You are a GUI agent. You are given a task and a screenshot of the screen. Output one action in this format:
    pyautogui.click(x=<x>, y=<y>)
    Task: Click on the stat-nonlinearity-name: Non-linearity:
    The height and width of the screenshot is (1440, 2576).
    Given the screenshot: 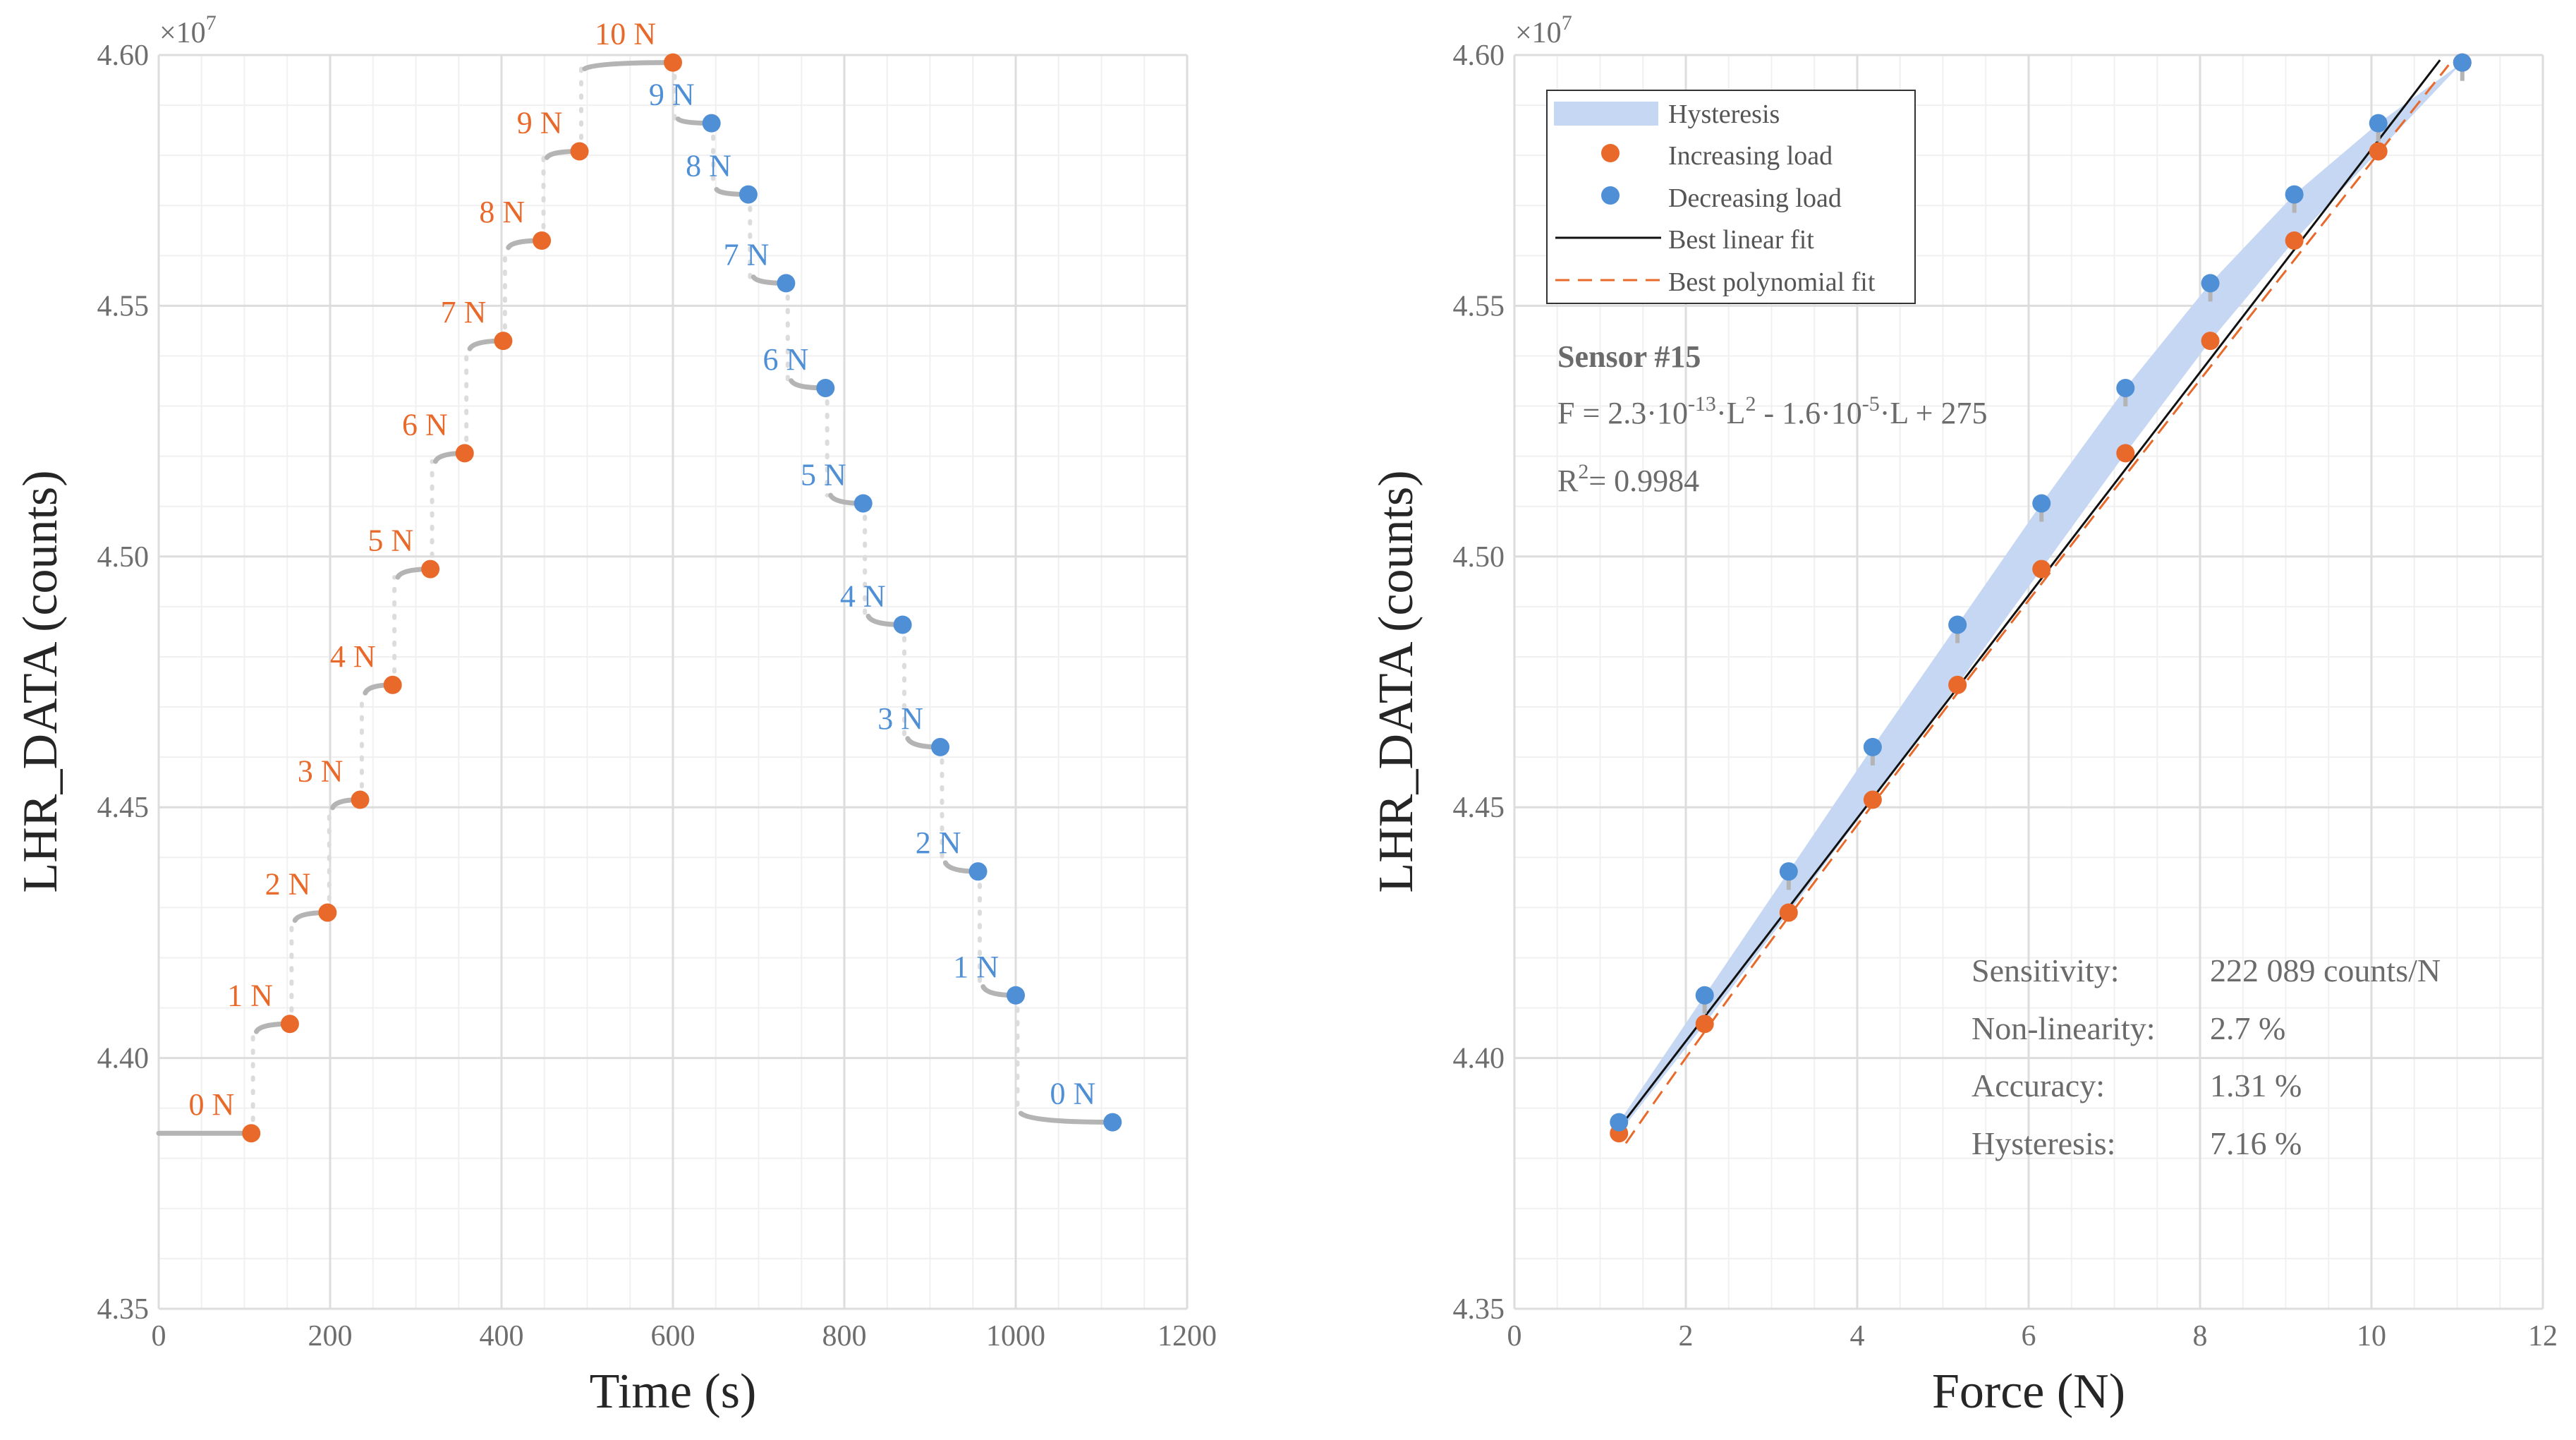 What is the action you would take?
    pyautogui.click(x=2064, y=1028)
    